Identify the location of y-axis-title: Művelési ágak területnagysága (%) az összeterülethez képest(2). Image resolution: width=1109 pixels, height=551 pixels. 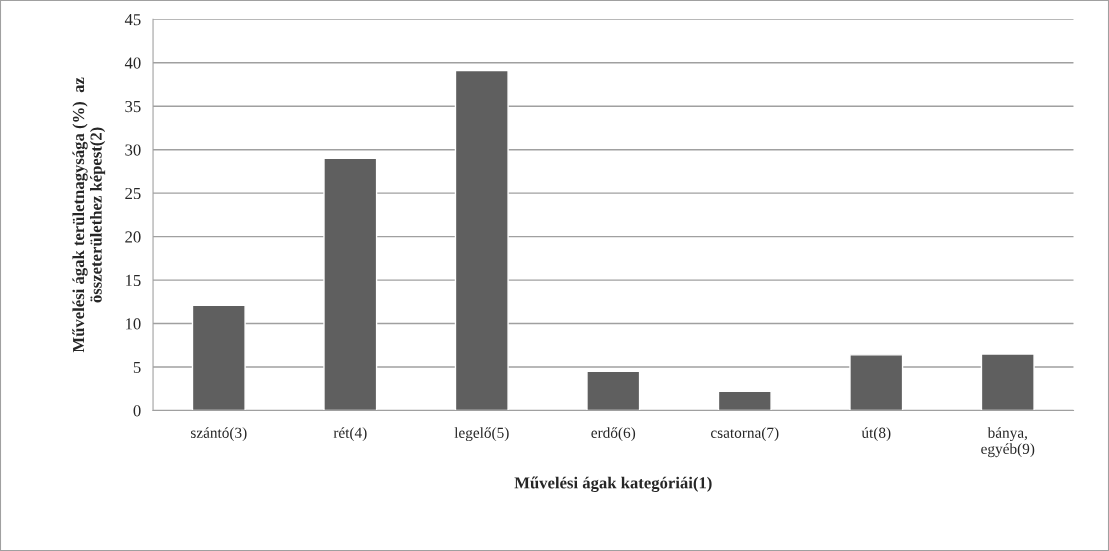
(89, 215).